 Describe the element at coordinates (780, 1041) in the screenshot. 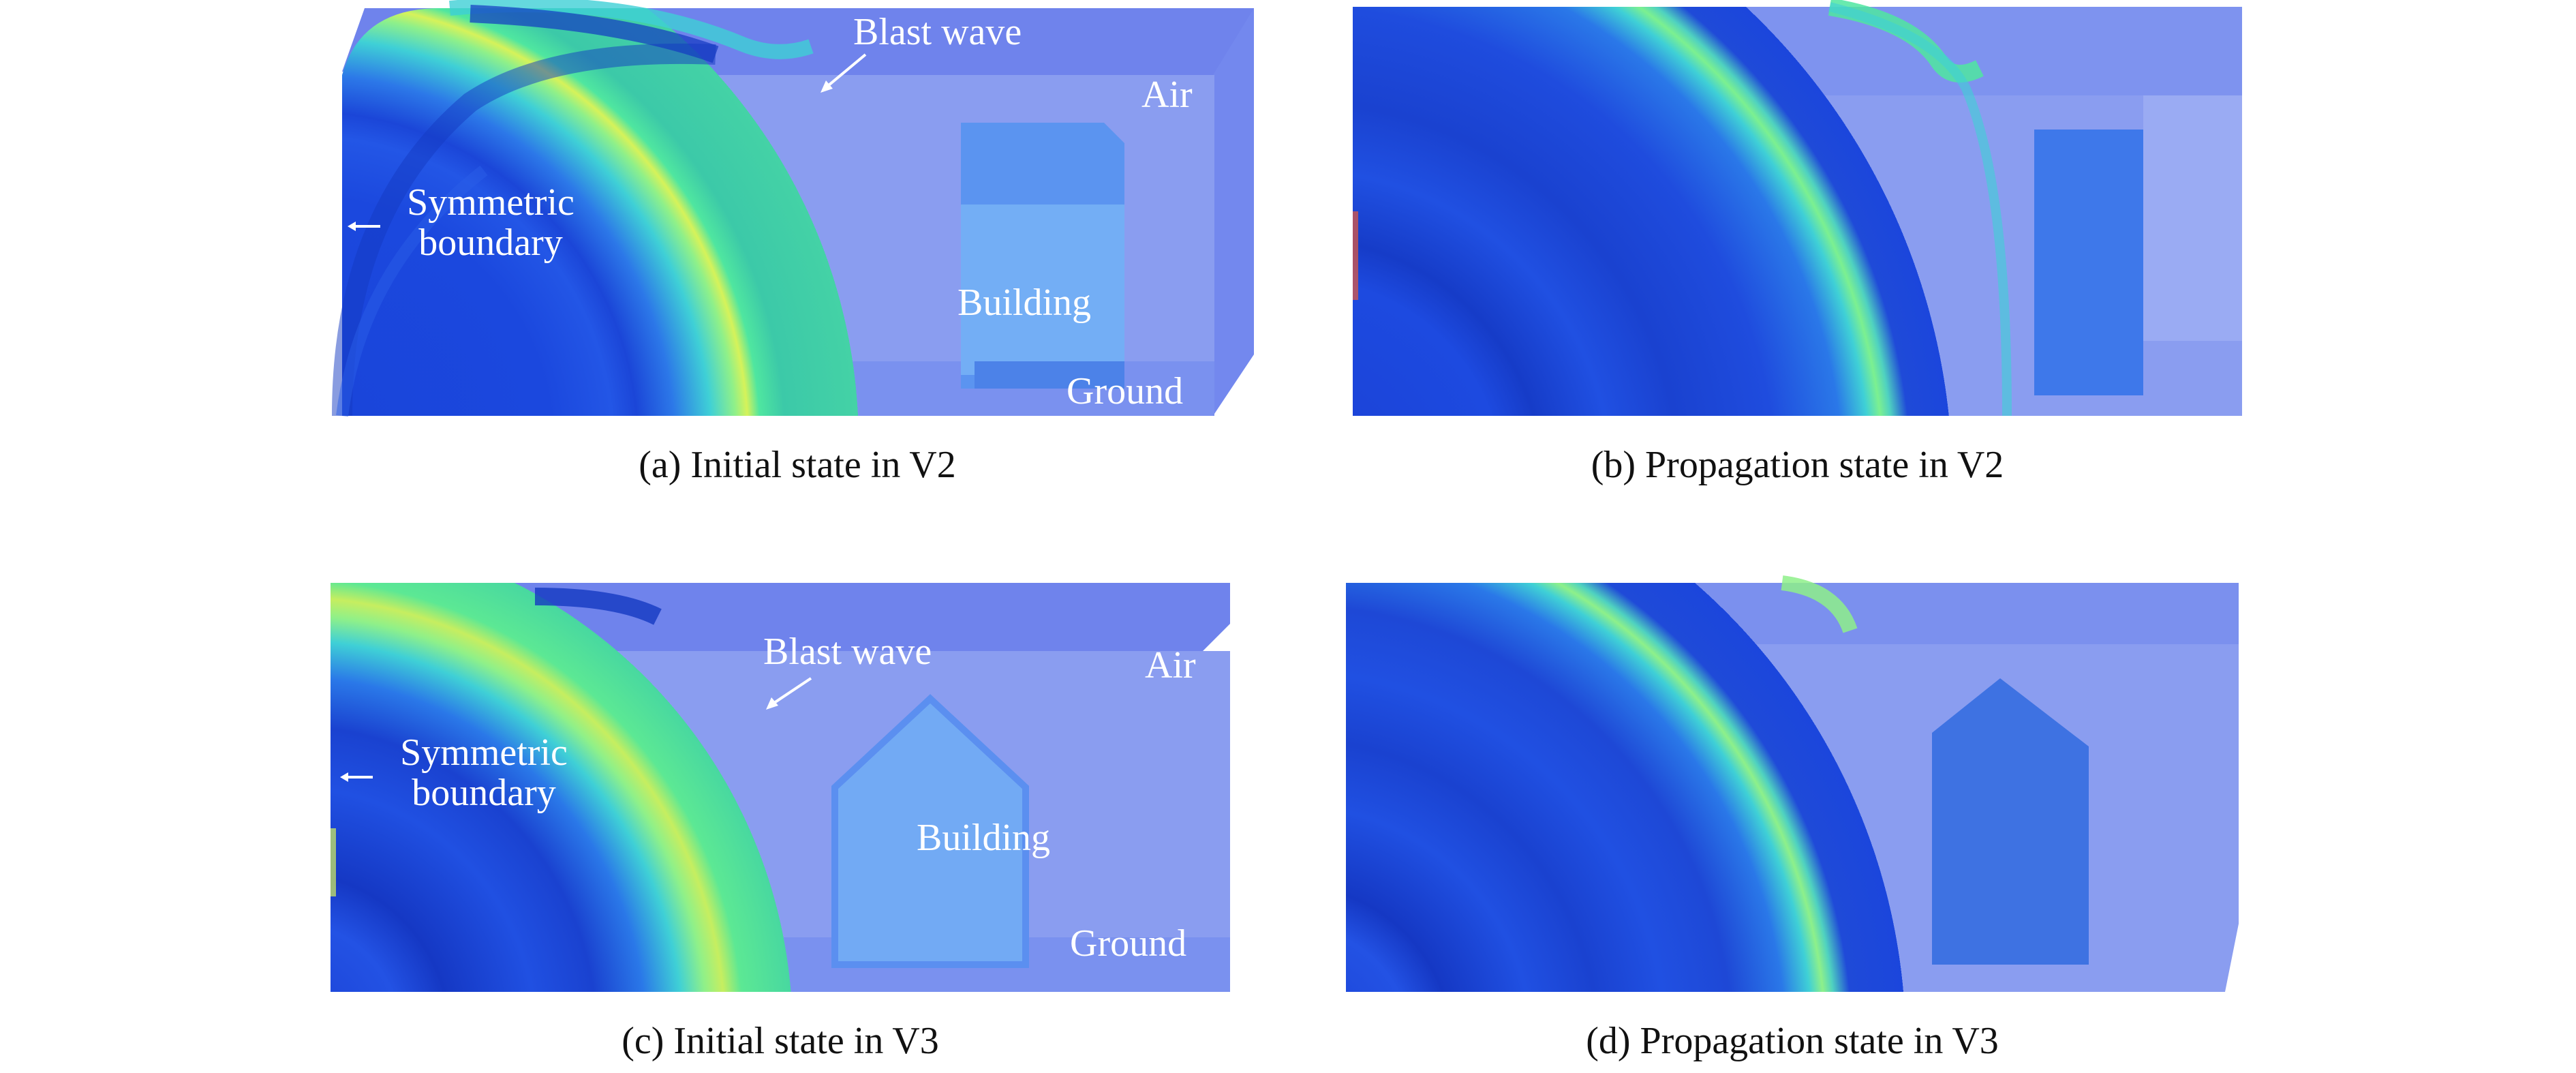

I see `caption-c: (c) Initial state in V3` at that location.